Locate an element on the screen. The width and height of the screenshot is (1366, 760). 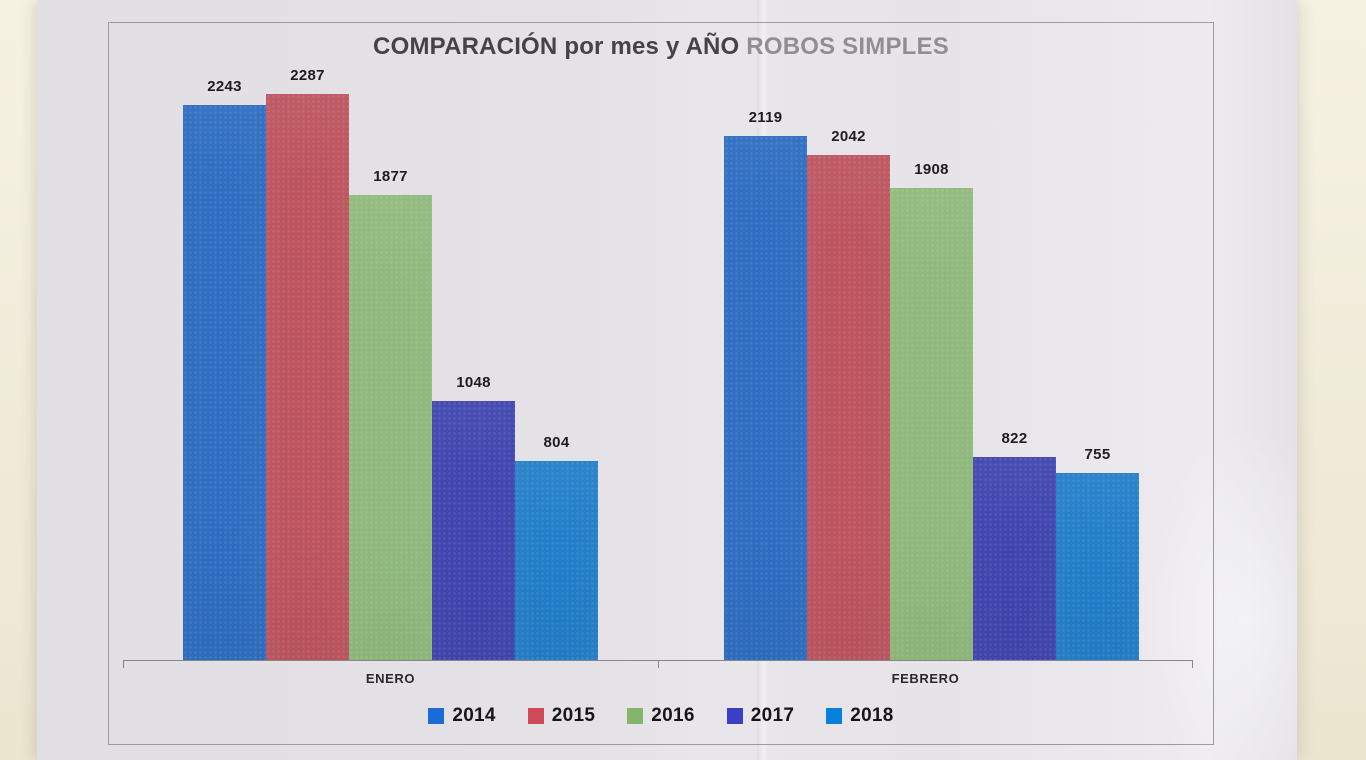
legend-item-2017: 2017 is located at coordinates (760, 716).